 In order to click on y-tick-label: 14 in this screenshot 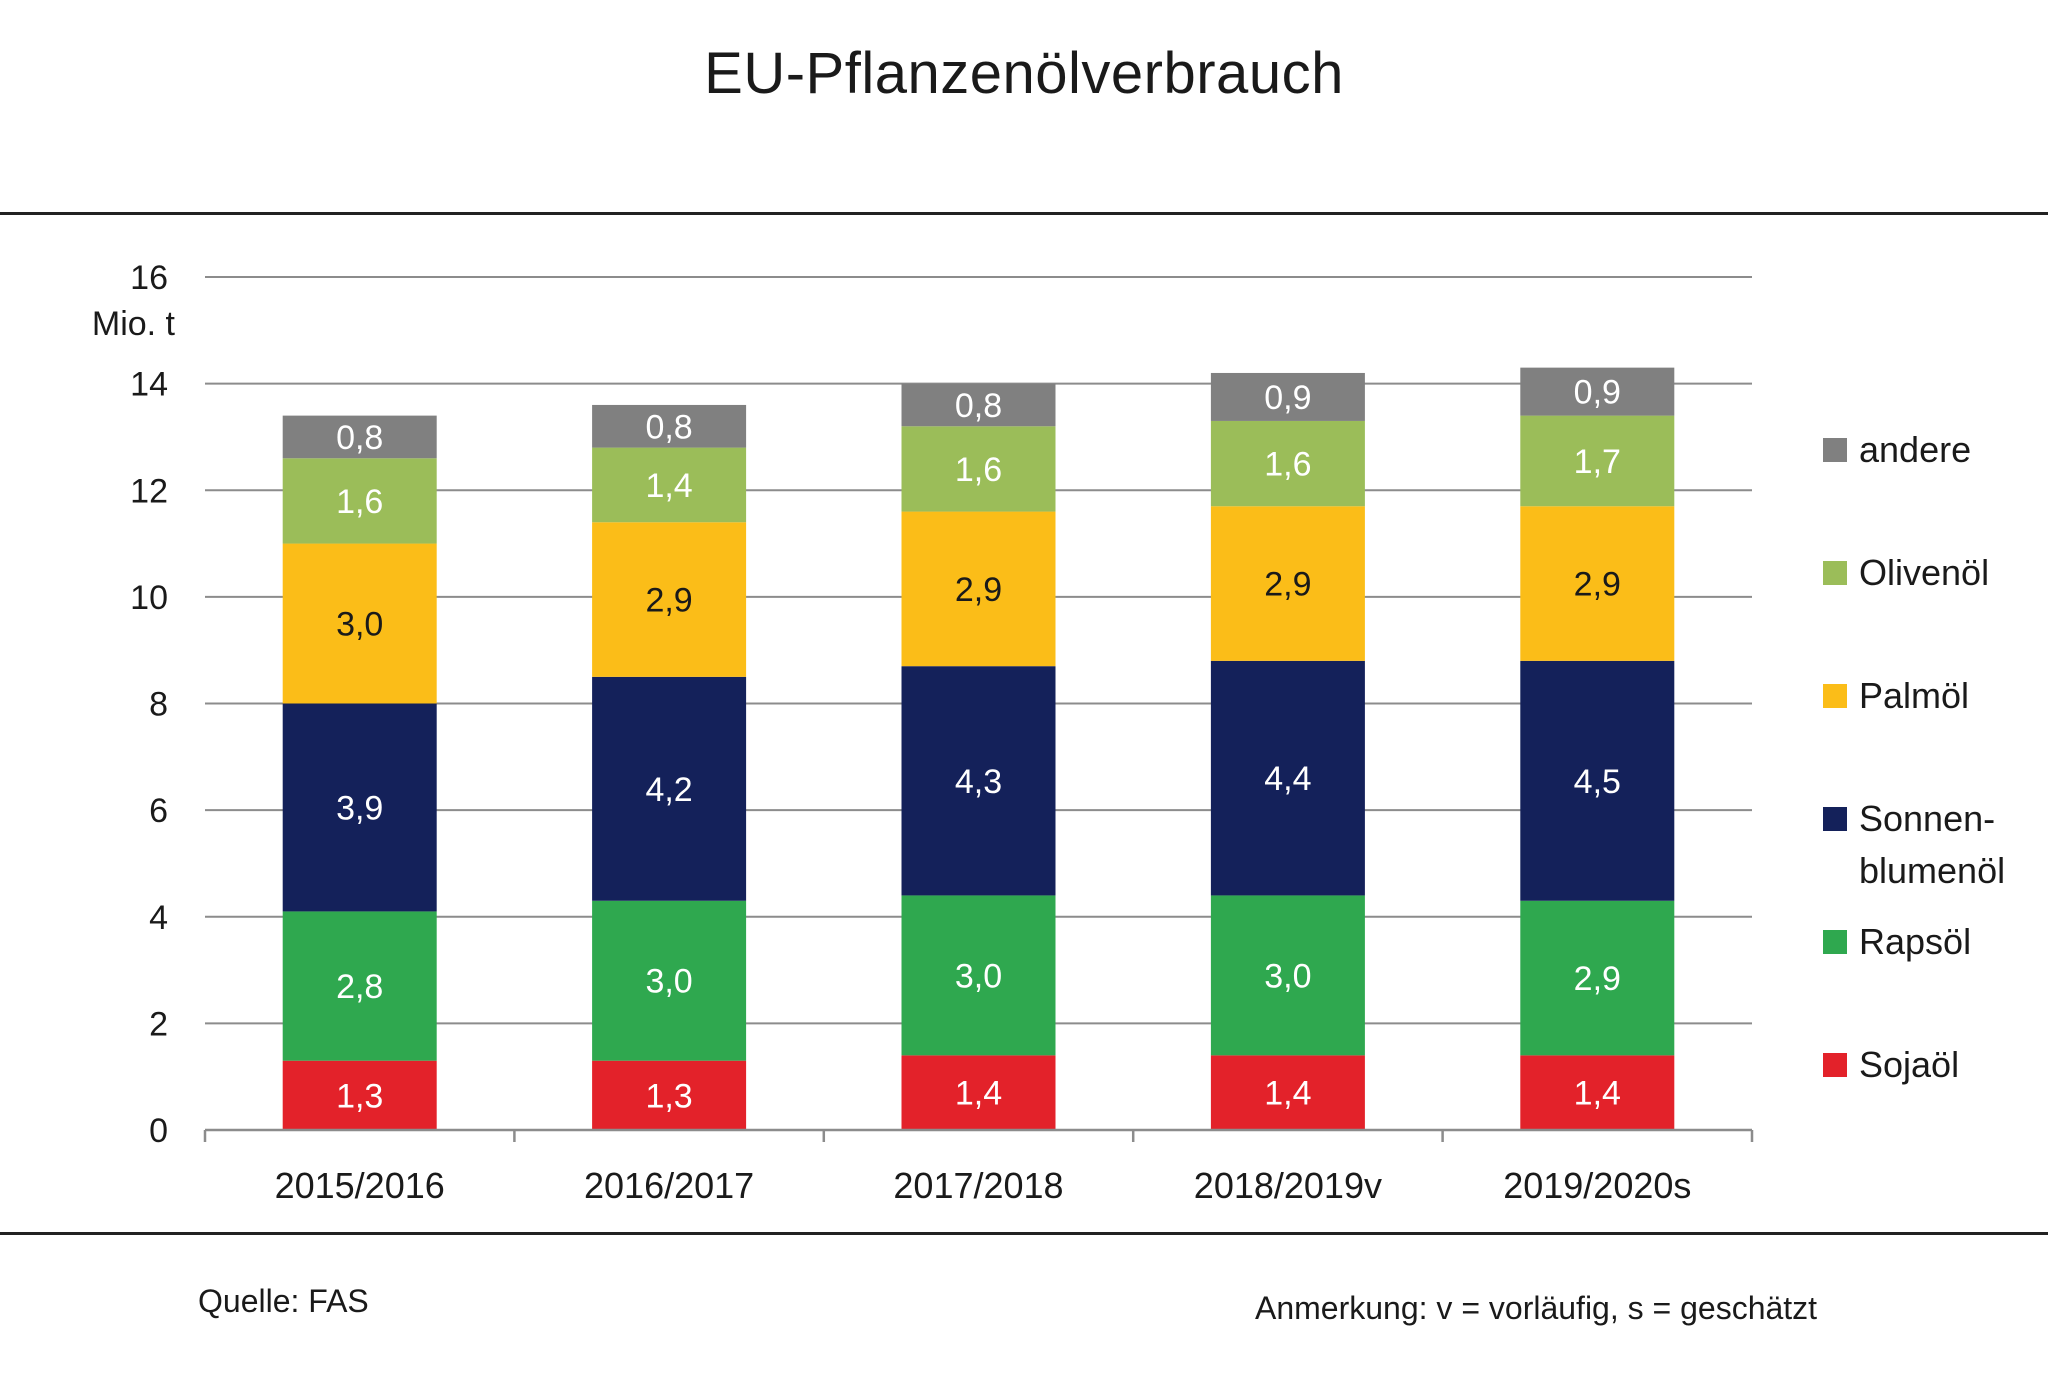, I will do `click(149, 385)`.